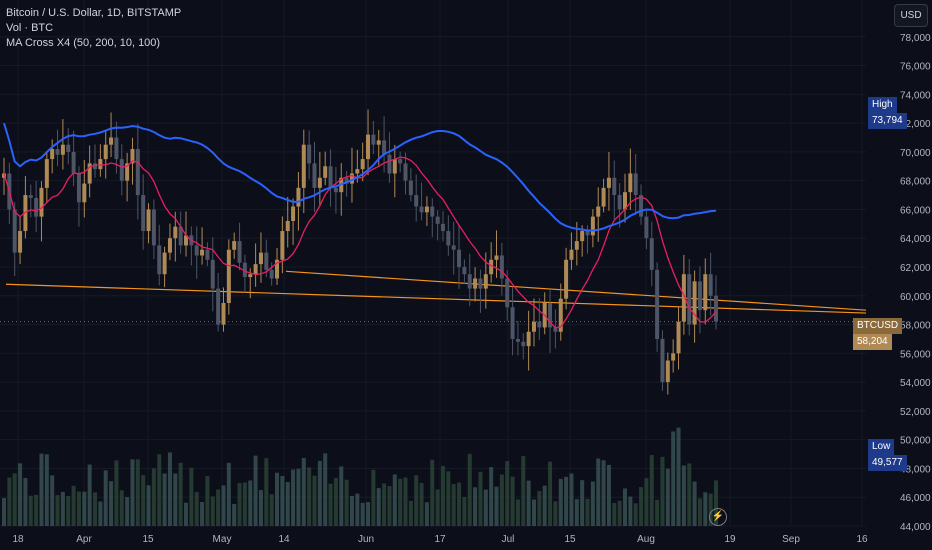 The height and width of the screenshot is (550, 932). Describe the element at coordinates (915, 182) in the screenshot. I see `y-tick-label: 68,000` at that location.